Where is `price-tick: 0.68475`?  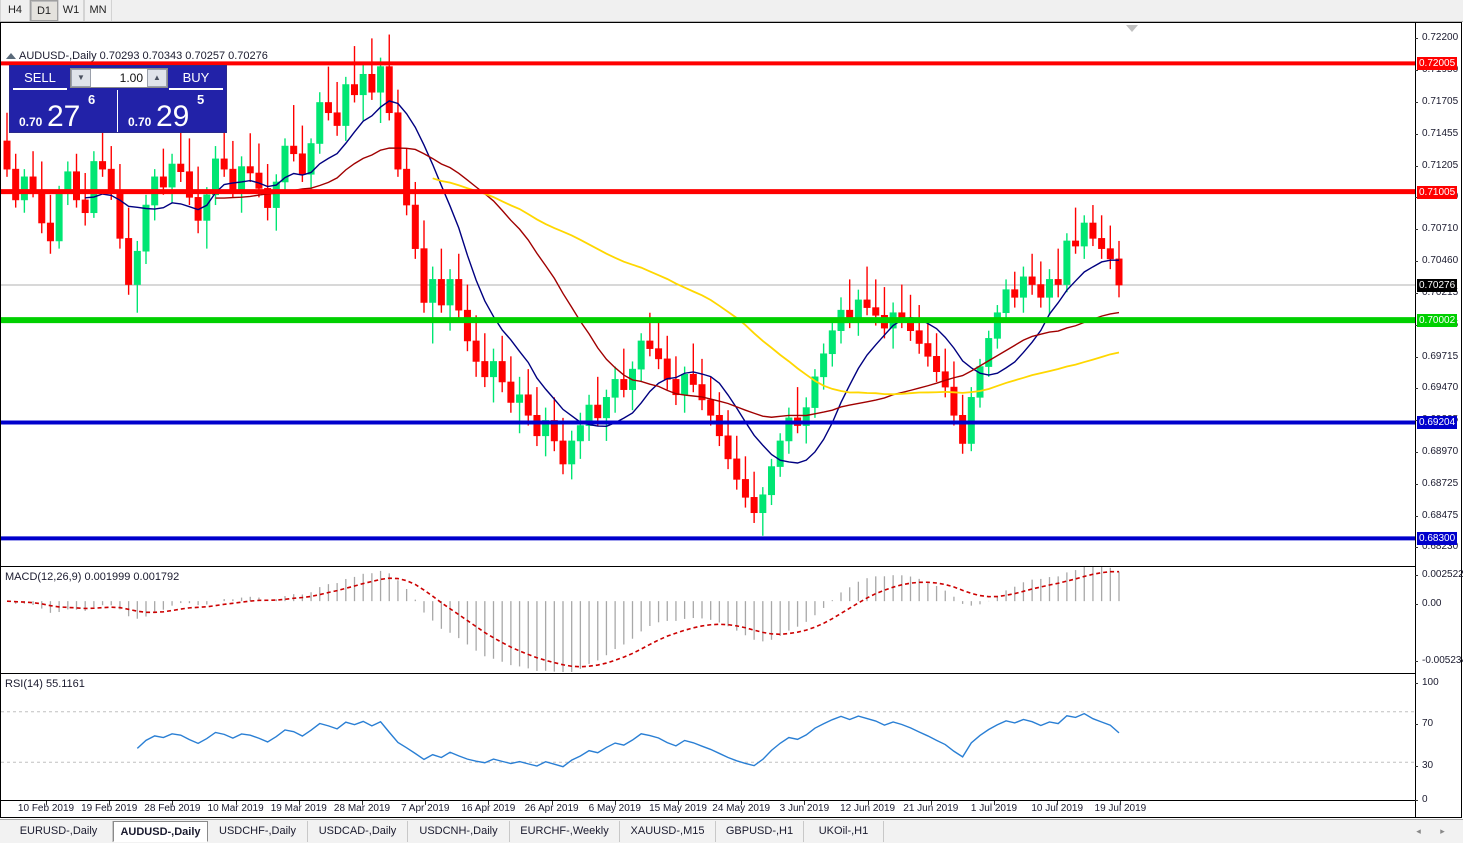
price-tick: 0.68475 is located at coordinates (1438, 516).